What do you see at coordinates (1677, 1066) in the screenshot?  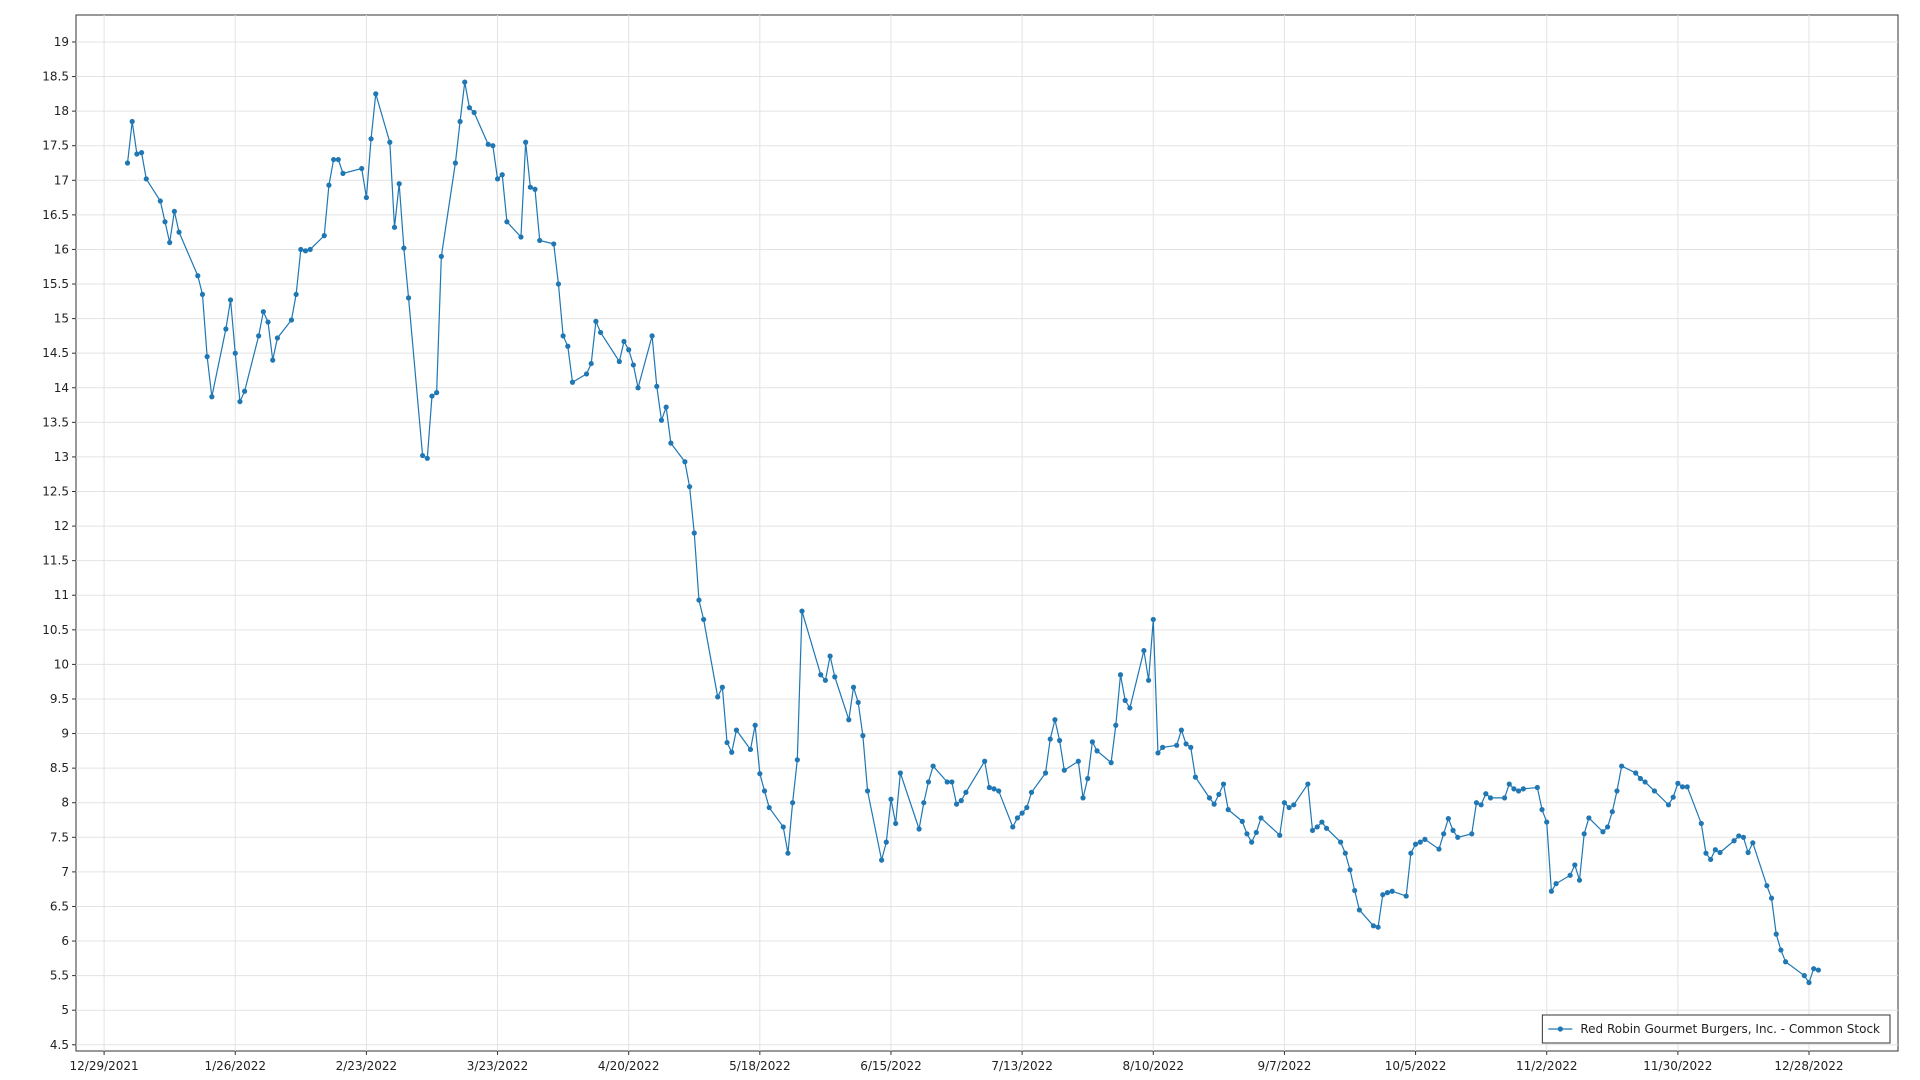 I see `x-tick-label: 11/30/2022` at bounding box center [1677, 1066].